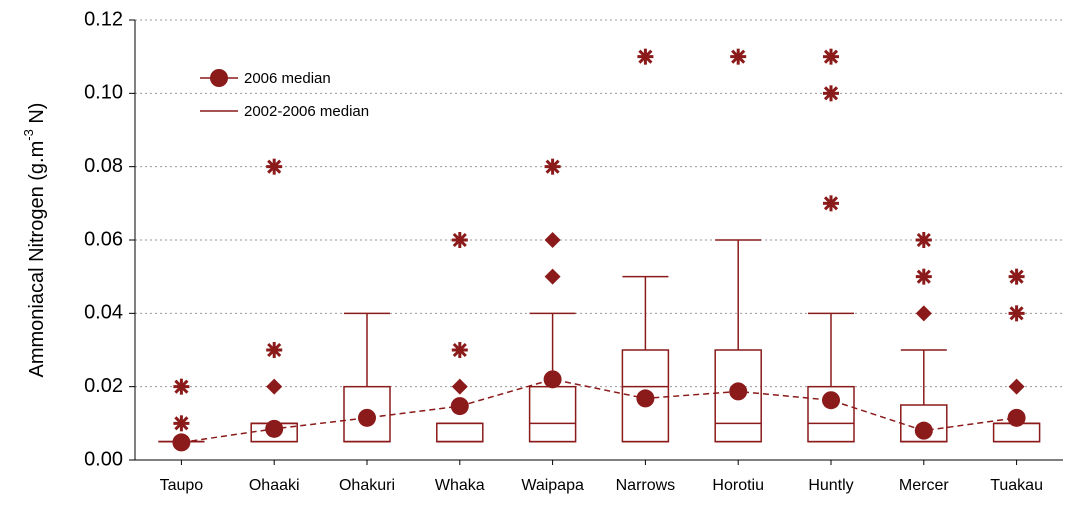  What do you see at coordinates (182, 485) in the screenshot?
I see `x-tick-label: Taupo` at bounding box center [182, 485].